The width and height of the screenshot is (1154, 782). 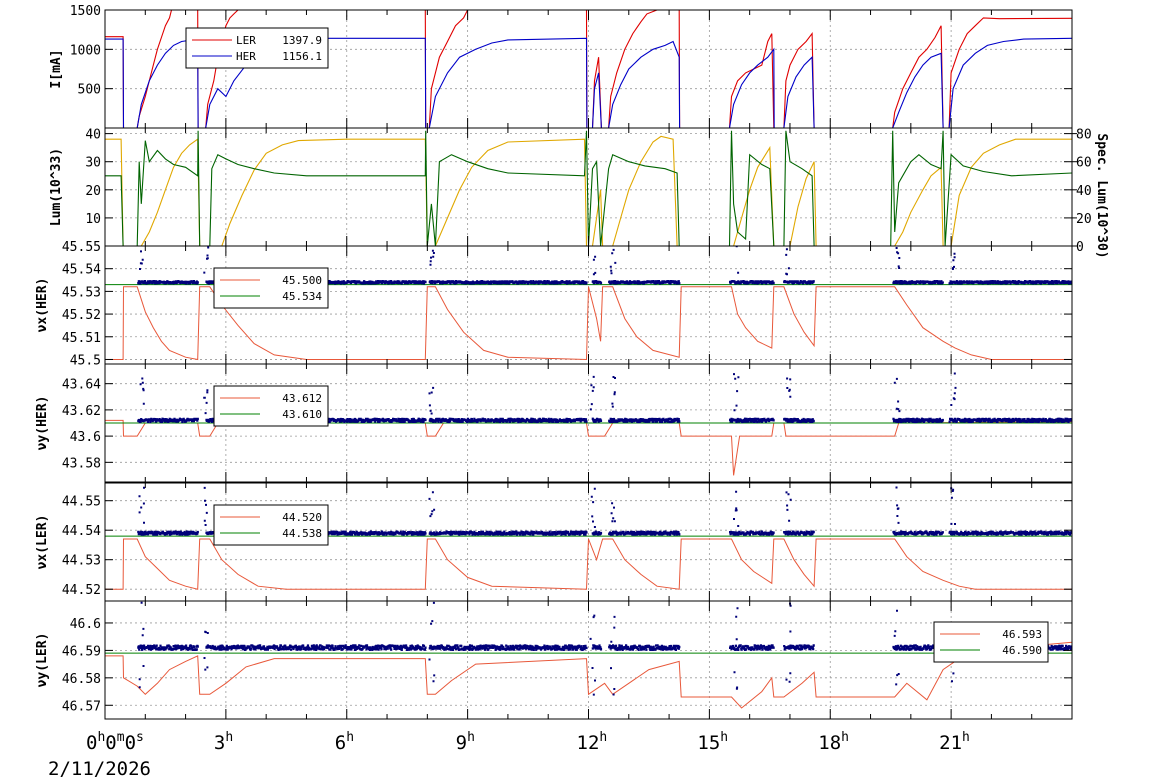 What do you see at coordinates (219, 743) in the screenshot?
I see `x-tick-label-part: 3` at bounding box center [219, 743].